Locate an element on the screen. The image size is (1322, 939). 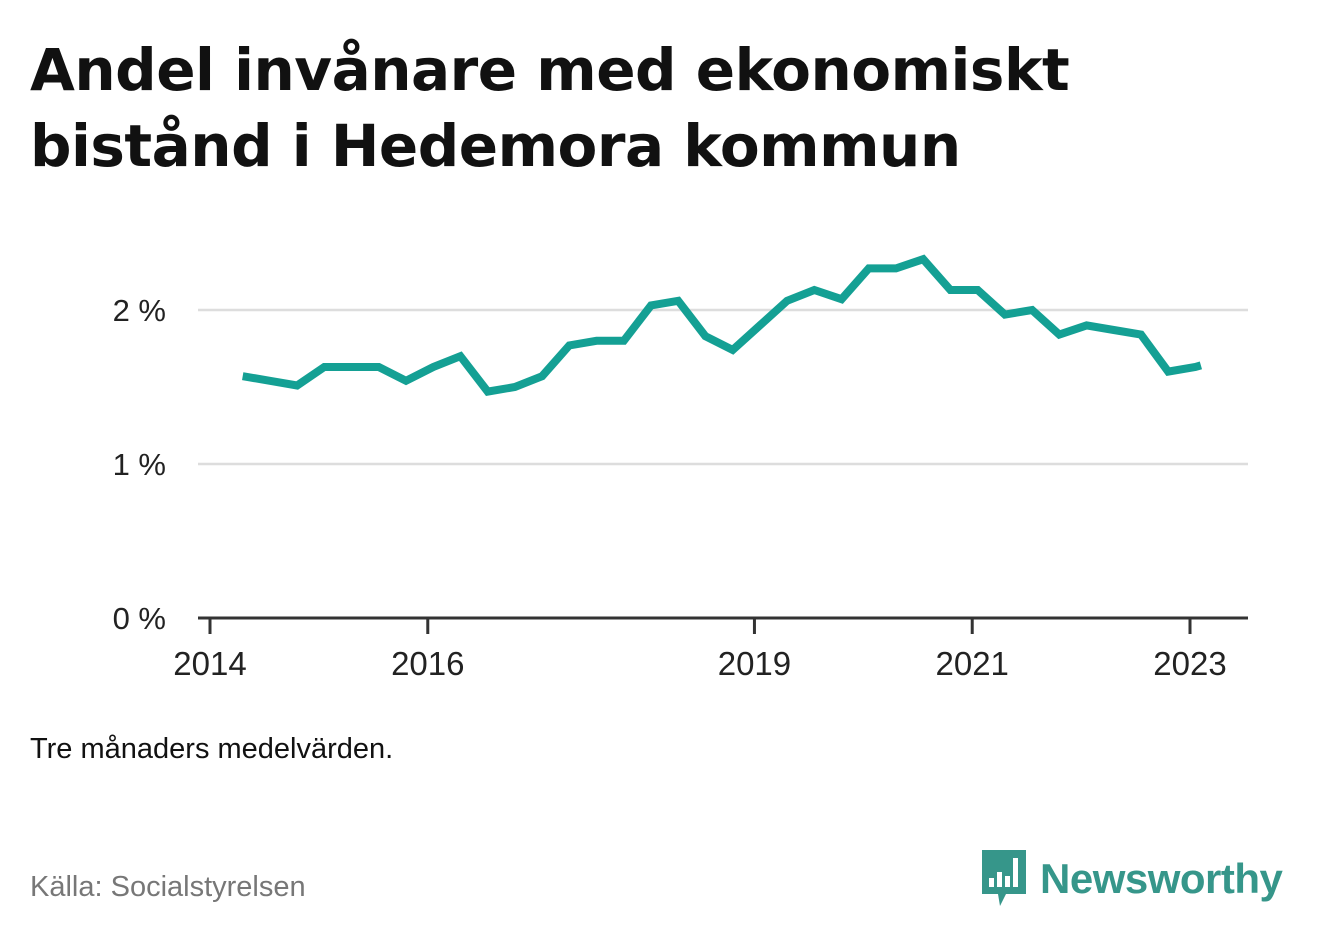
source-text: Källa: Socialstyrelsen is located at coordinates (168, 887).